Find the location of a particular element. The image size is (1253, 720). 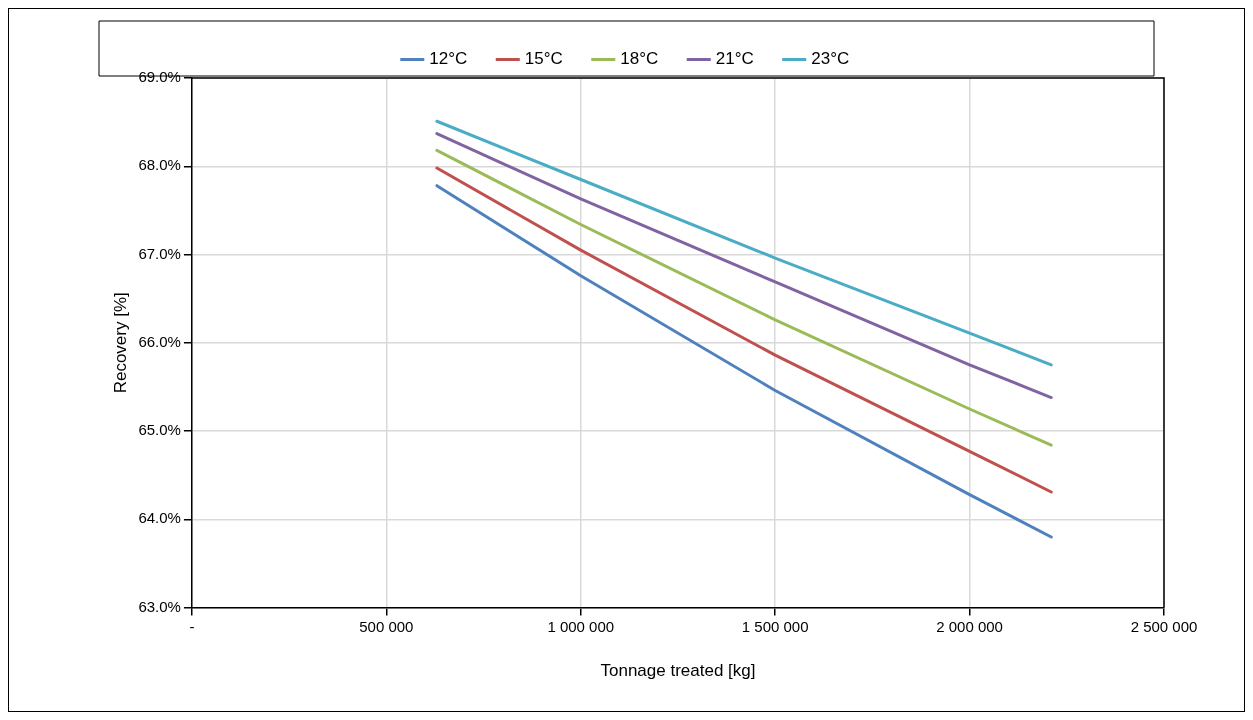

y-tick-label: 65.0% is located at coordinates (159, 430).